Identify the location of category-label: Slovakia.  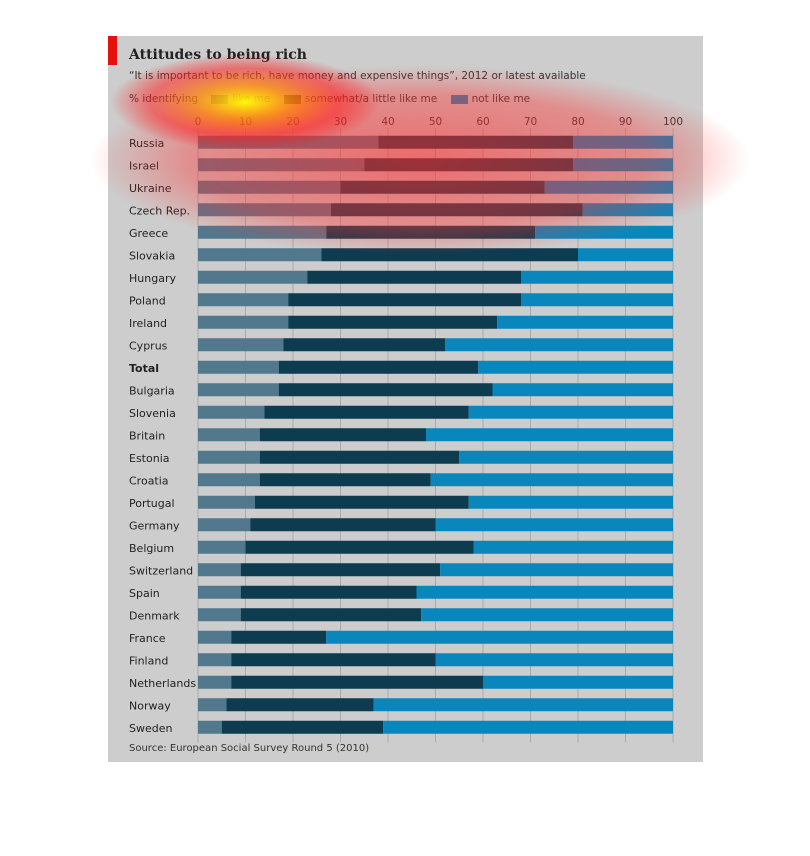
(152, 255).